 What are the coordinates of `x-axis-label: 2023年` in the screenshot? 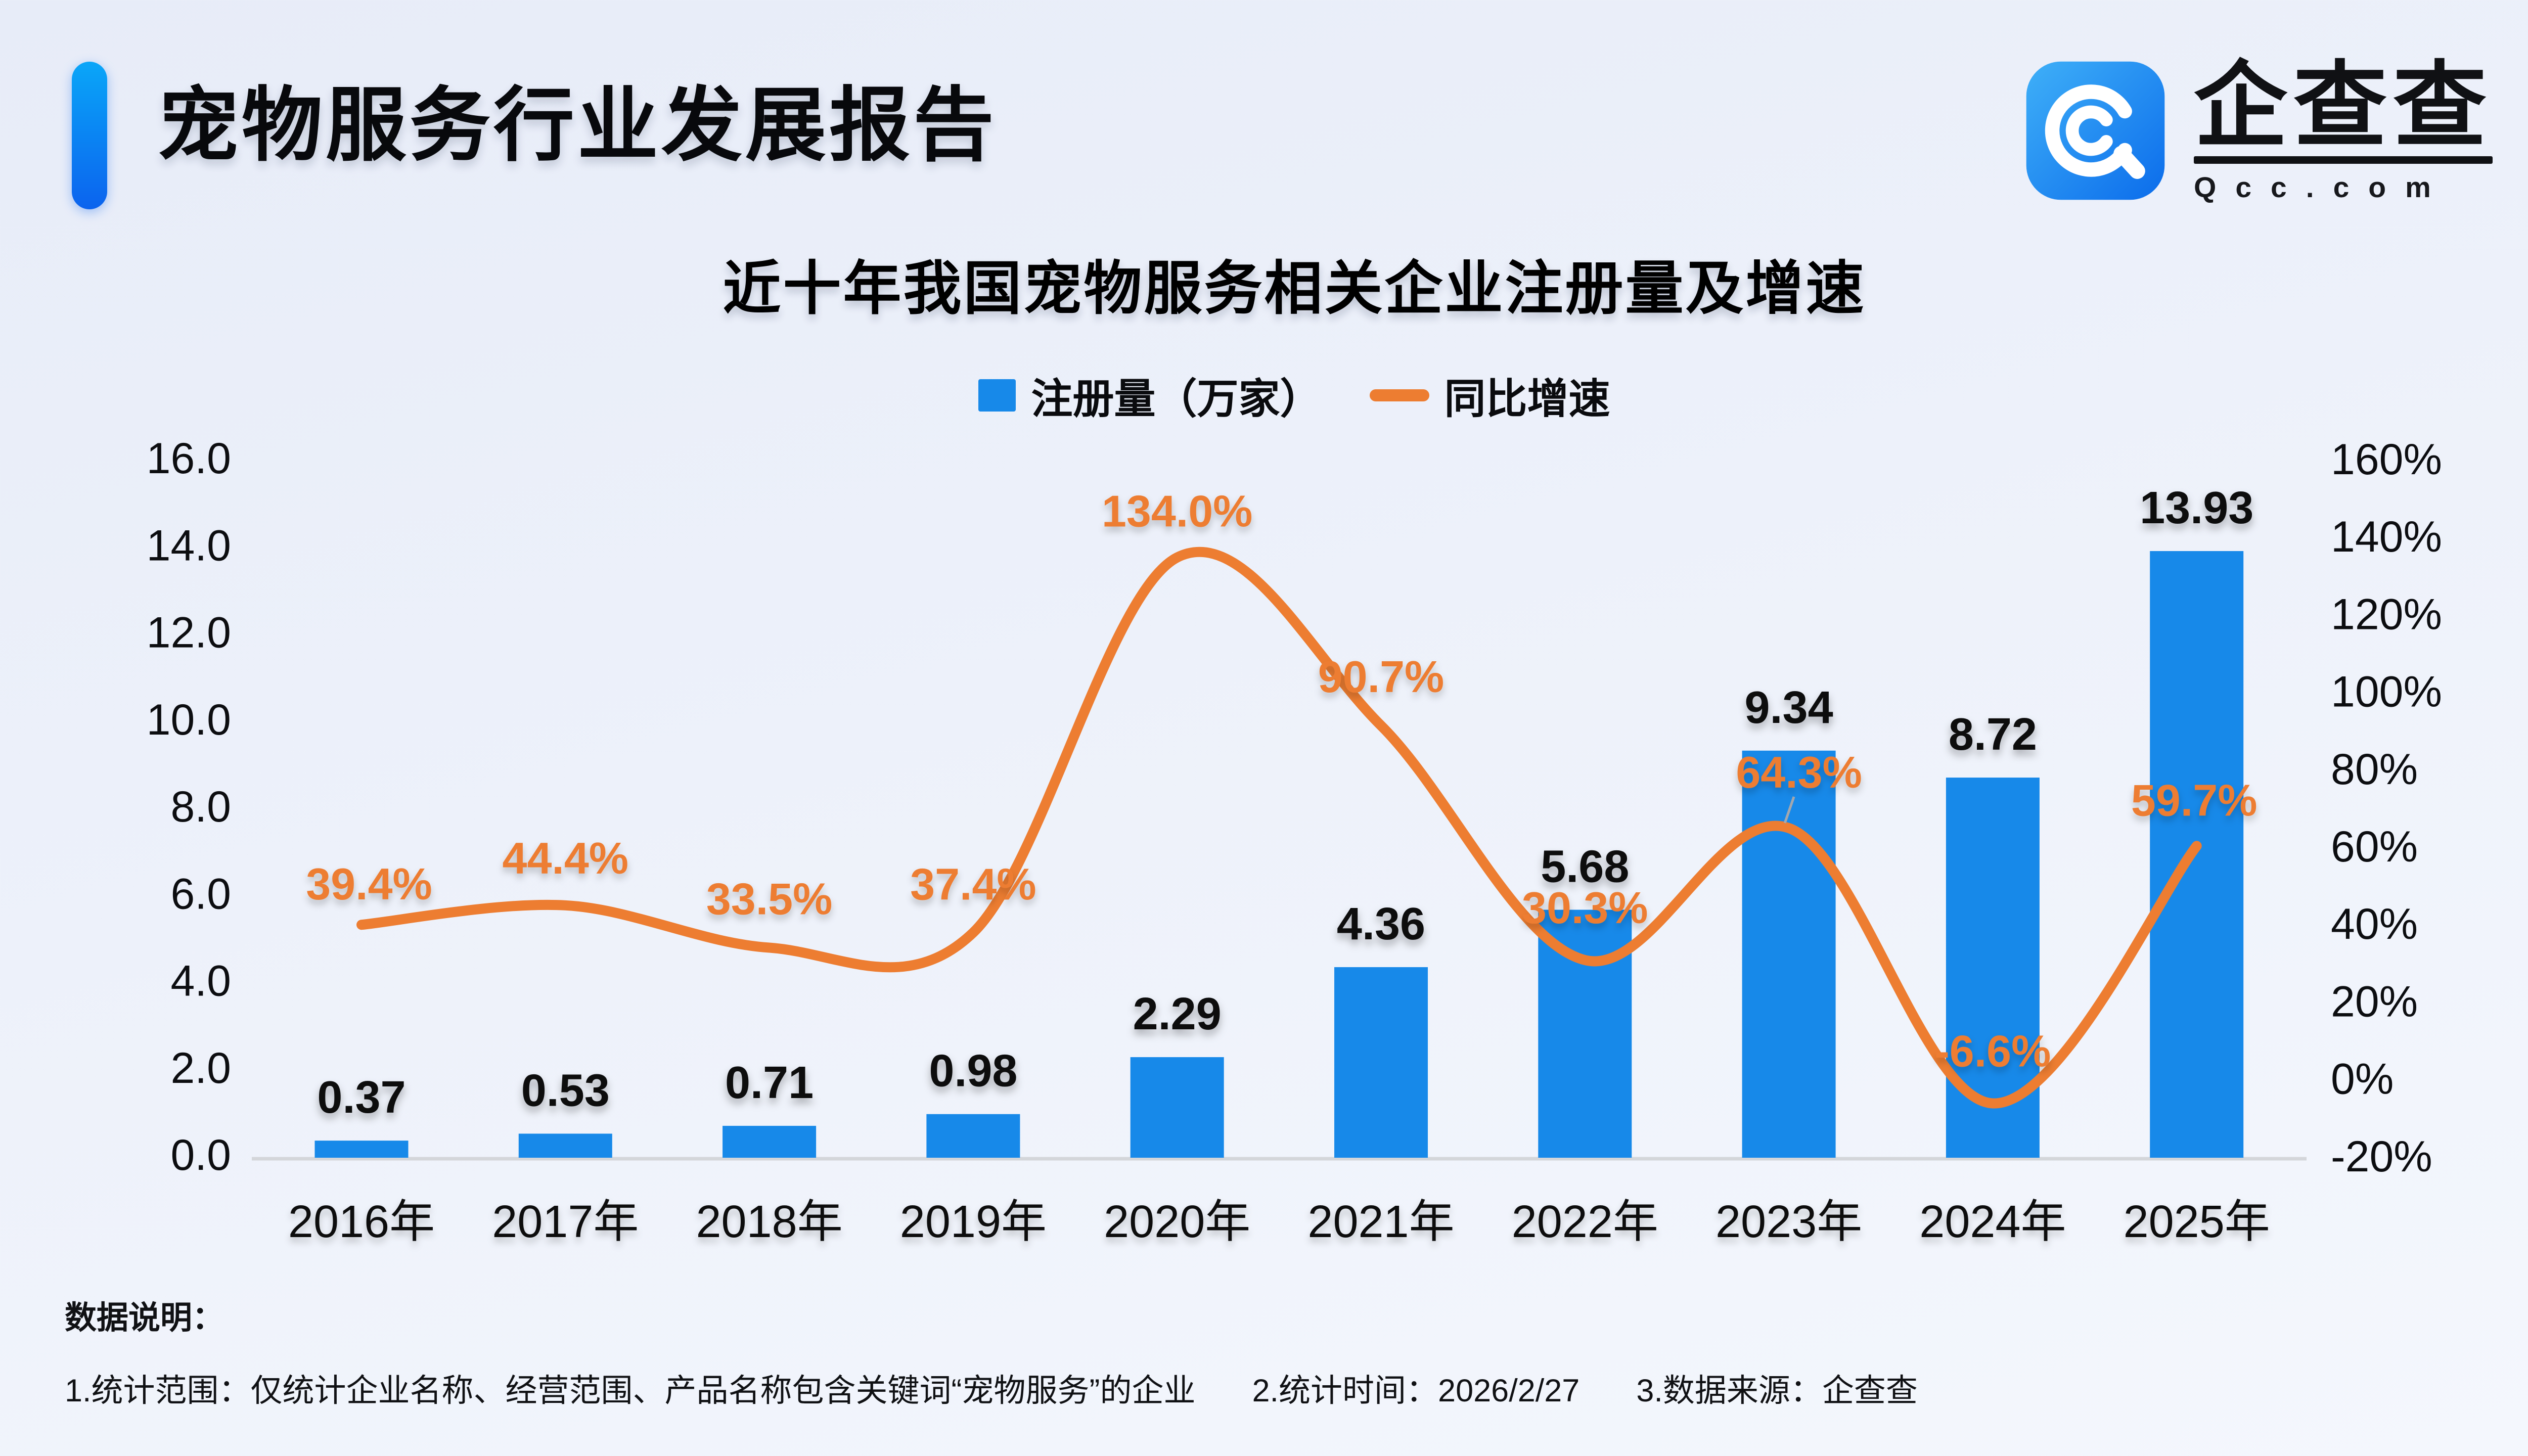 It's located at (1789, 1222).